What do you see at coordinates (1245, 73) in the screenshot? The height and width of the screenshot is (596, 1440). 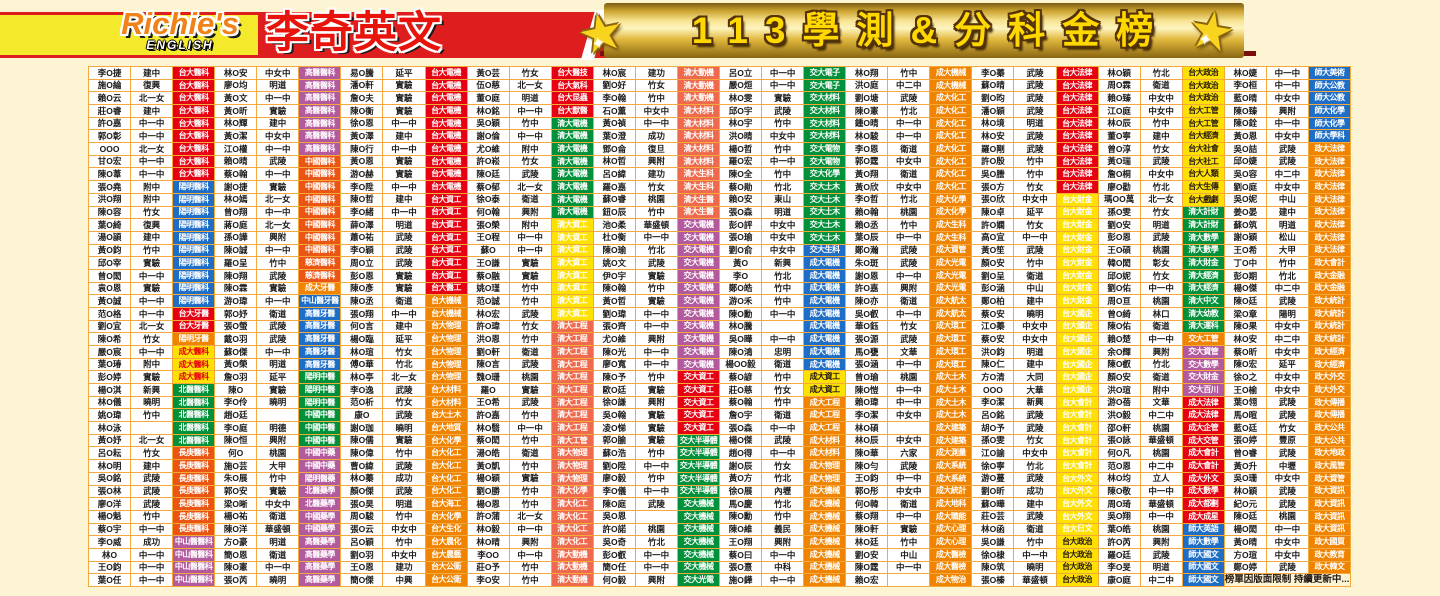 I see `entry-name-cell: 林O婕` at bounding box center [1245, 73].